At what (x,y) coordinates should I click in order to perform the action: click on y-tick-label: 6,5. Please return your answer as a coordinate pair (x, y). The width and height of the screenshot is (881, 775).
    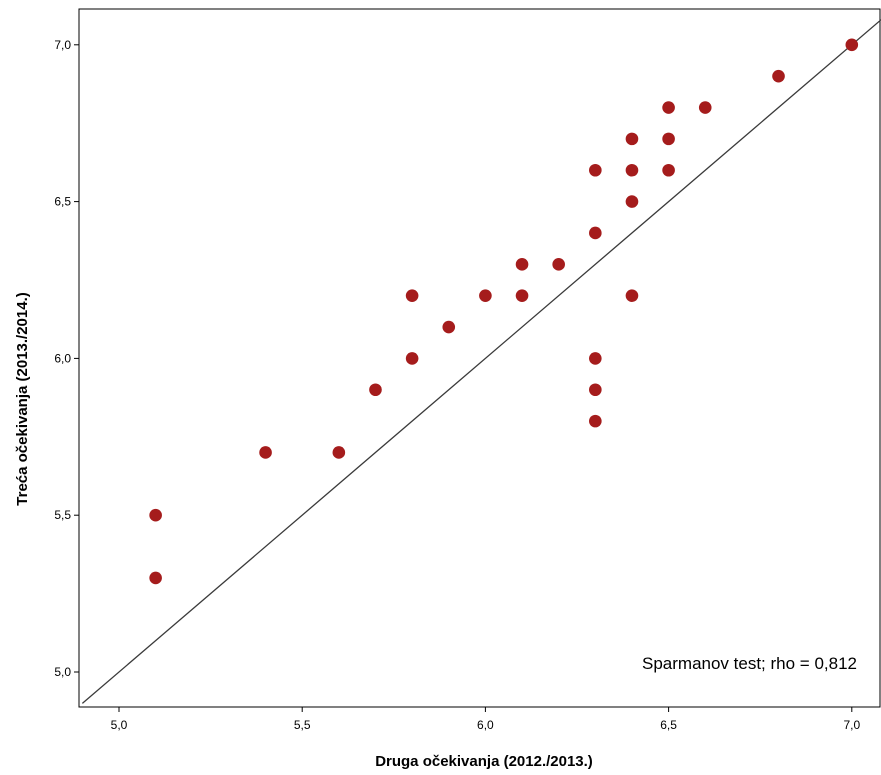
    Looking at the image, I should click on (62, 202).